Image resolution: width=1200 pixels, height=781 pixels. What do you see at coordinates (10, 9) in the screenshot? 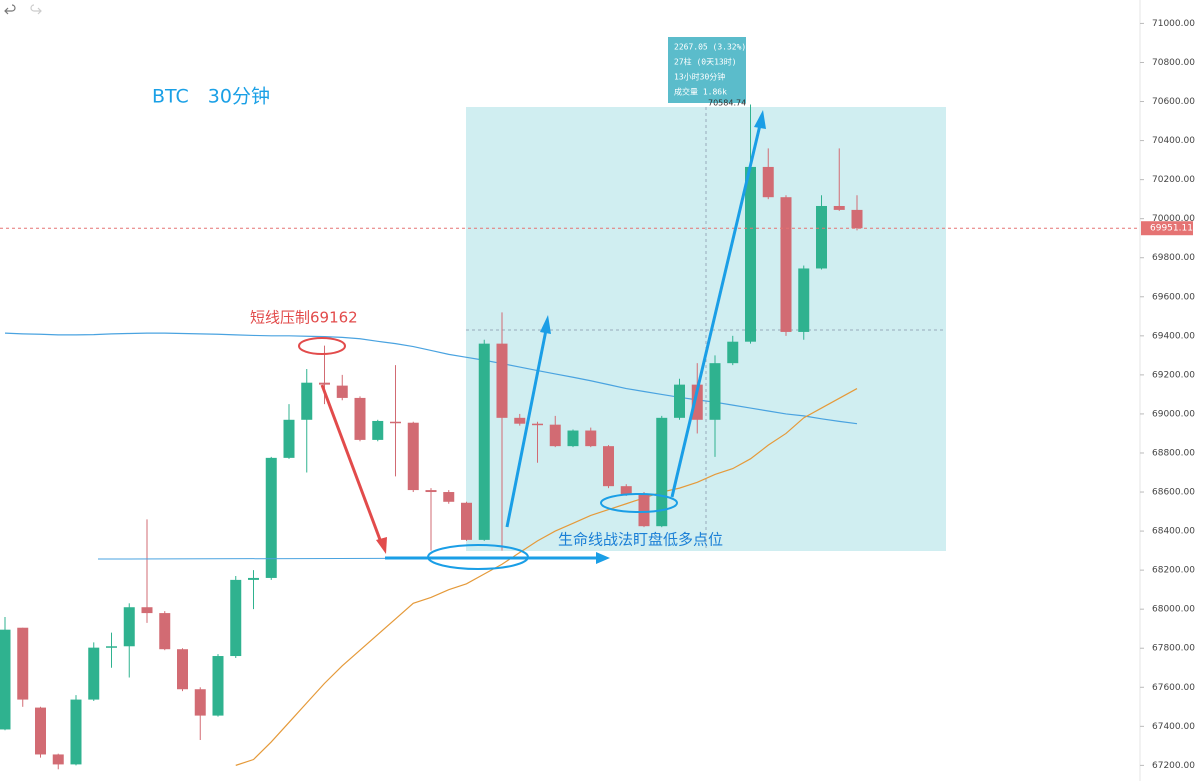
I see `undo-icon` at bounding box center [10, 9].